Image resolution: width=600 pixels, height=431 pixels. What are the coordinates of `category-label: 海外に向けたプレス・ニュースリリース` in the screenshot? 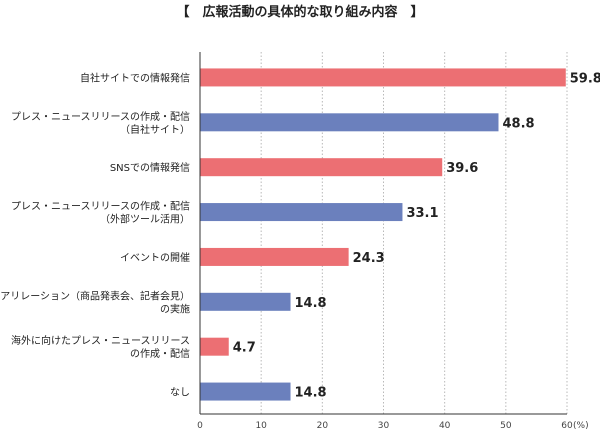 It's located at (100, 340).